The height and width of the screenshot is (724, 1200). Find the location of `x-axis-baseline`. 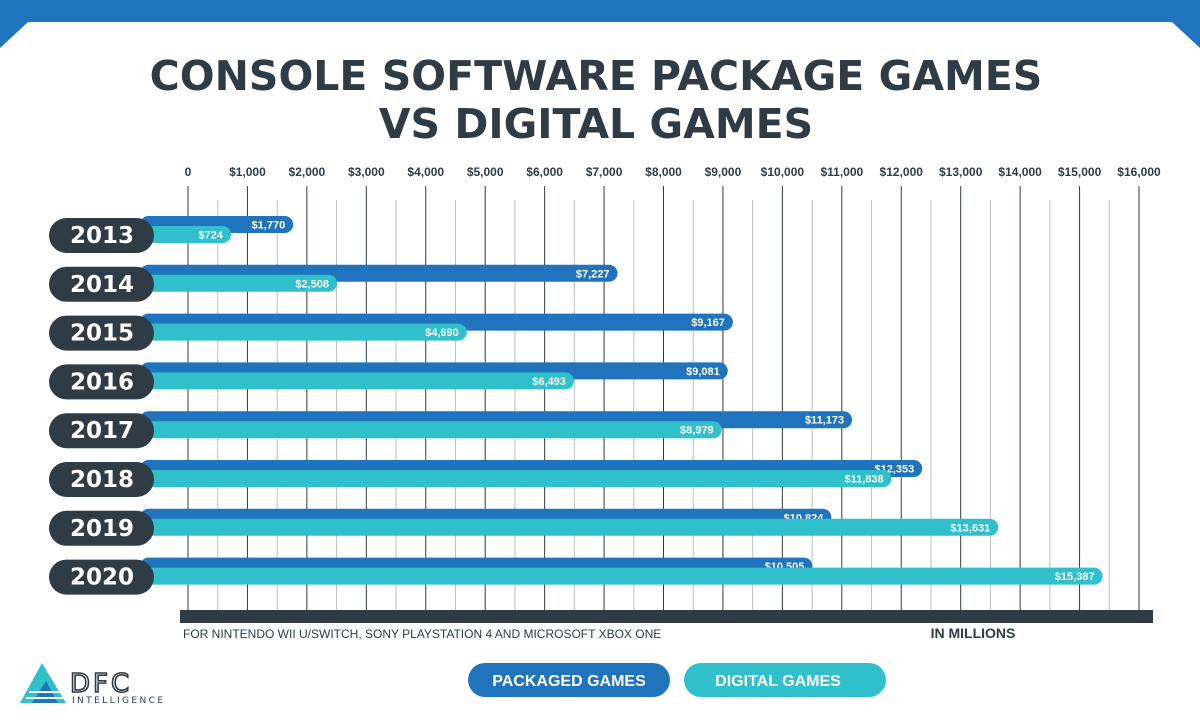

x-axis-baseline is located at coordinates (666, 616).